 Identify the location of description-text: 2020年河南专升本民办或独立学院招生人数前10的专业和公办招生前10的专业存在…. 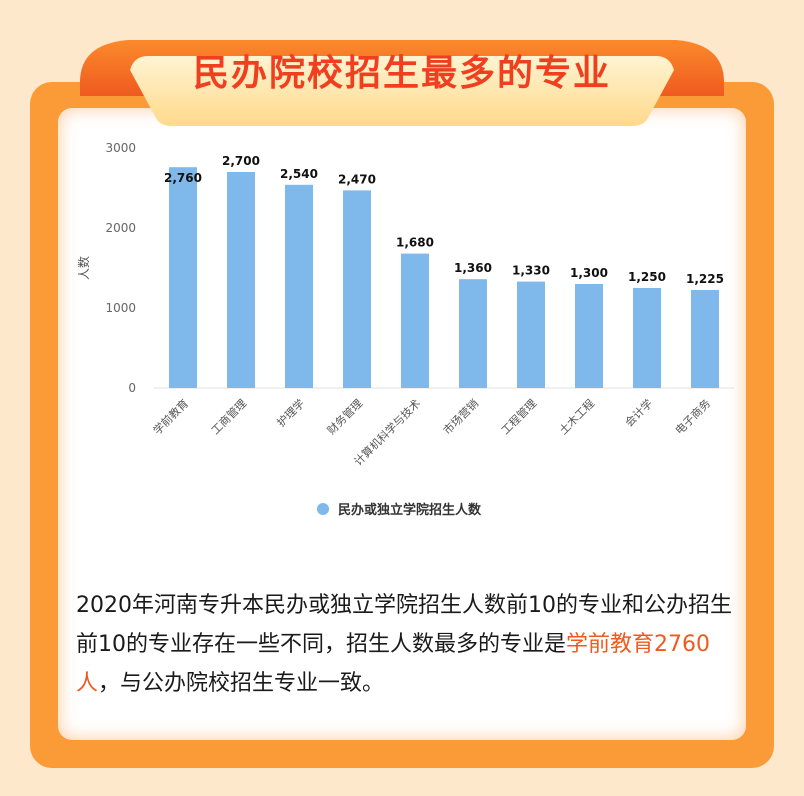
(404, 625).